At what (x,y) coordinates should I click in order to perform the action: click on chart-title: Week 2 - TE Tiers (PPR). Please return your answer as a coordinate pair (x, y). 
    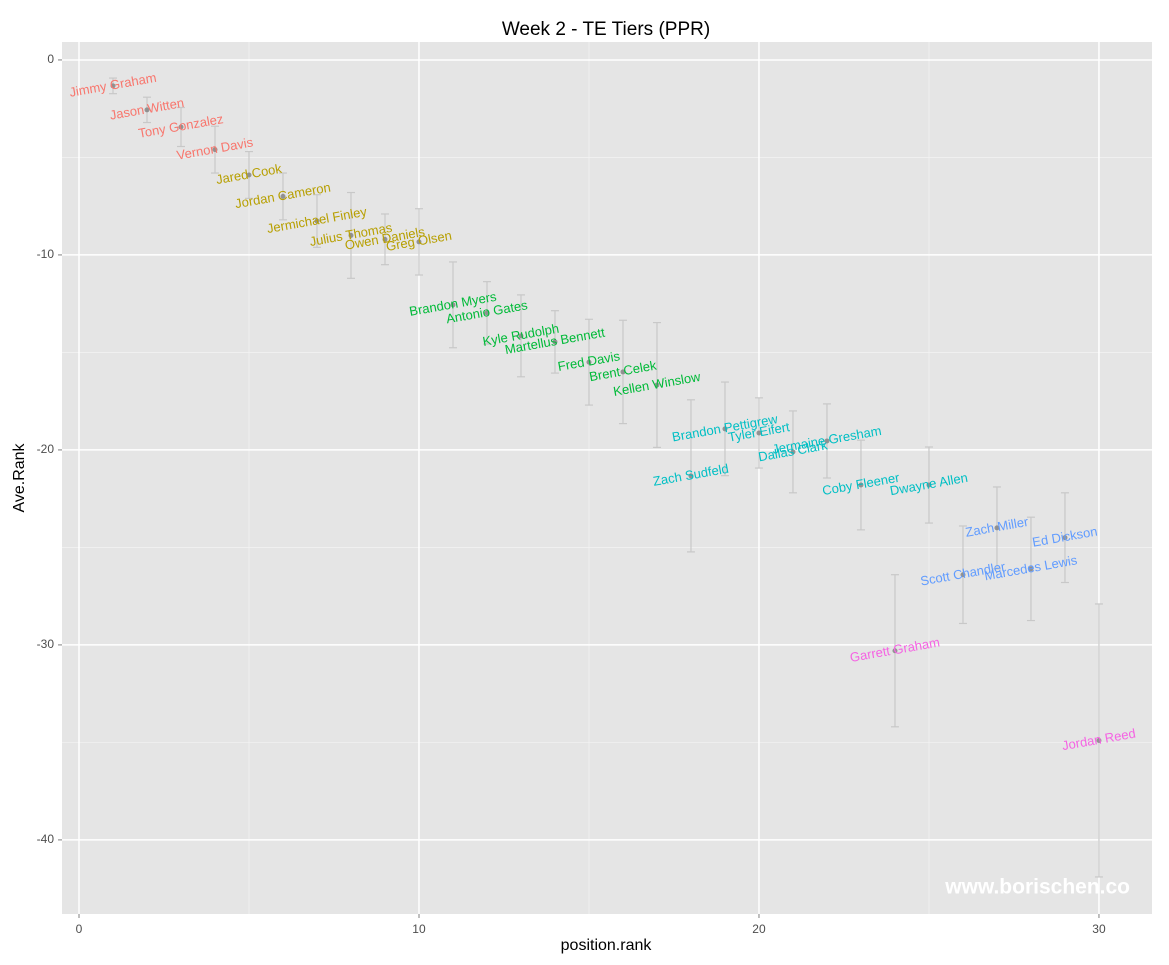
    Looking at the image, I should click on (606, 29).